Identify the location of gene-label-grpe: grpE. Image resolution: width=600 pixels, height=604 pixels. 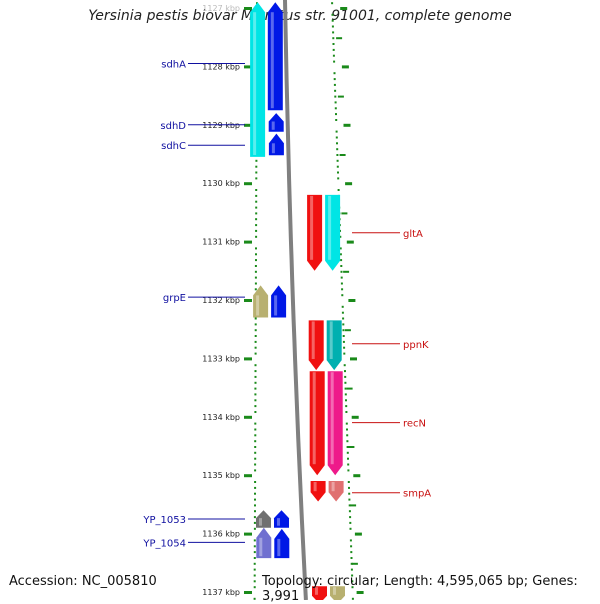
(204, 298).